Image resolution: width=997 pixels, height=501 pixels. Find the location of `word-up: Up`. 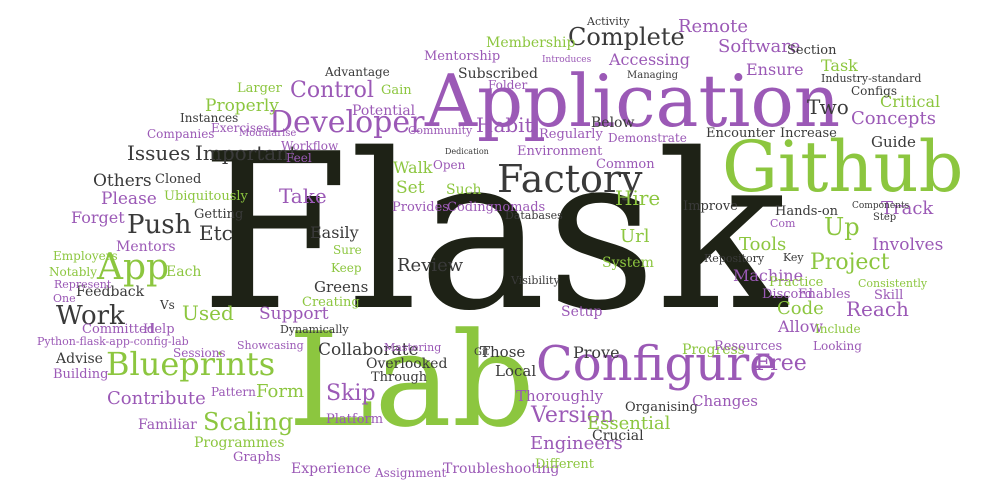

word-up: Up is located at coordinates (842, 227).